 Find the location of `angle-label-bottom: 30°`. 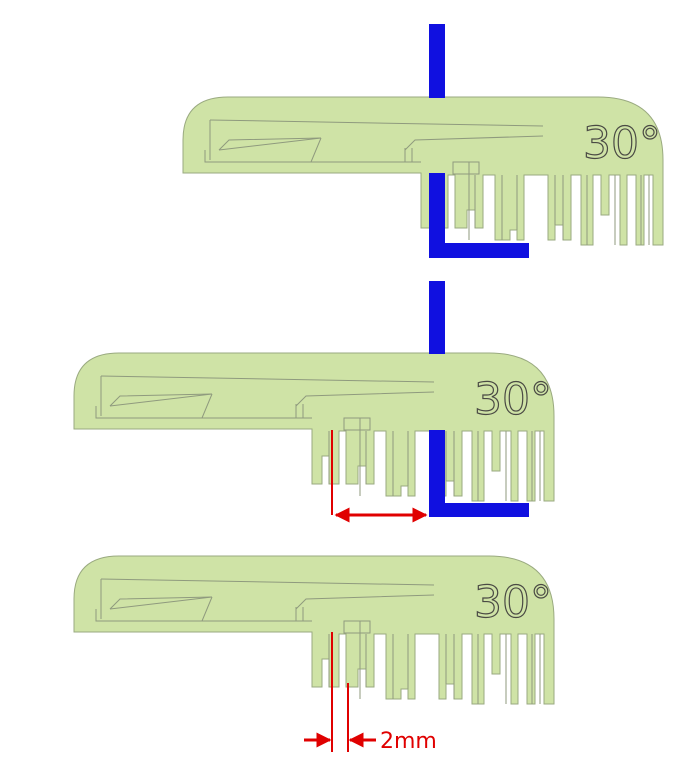

angle-label-bottom: 30° is located at coordinates (513, 602).